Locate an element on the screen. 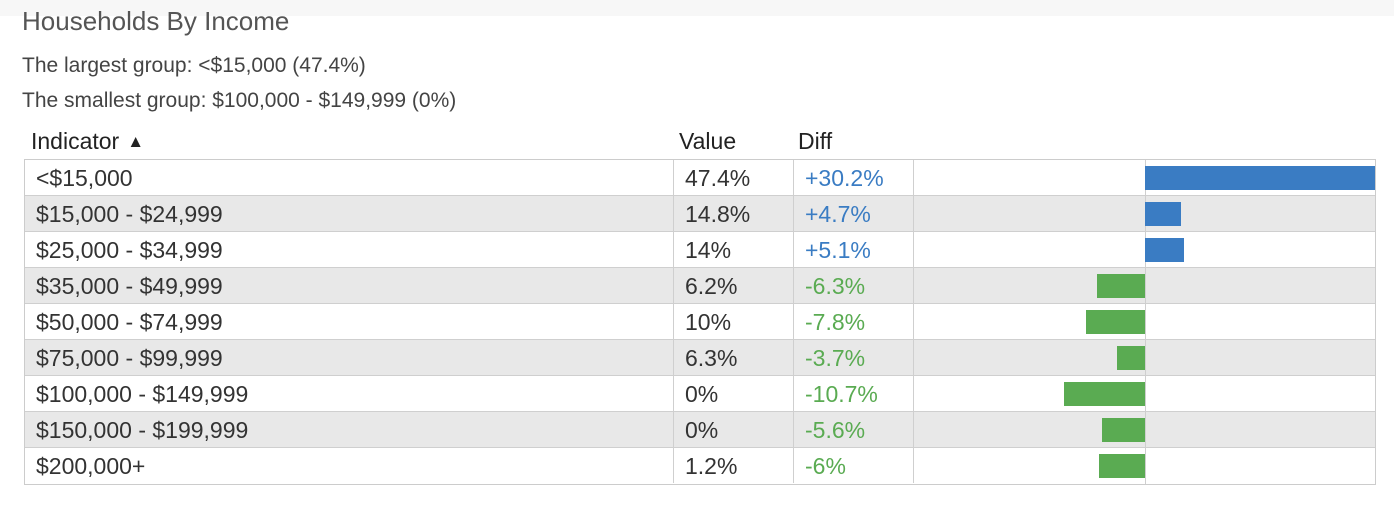 Image resolution: width=1394 pixels, height=512 pixels. table-row: <$15,000 47.4% +30.2% is located at coordinates (700, 178).